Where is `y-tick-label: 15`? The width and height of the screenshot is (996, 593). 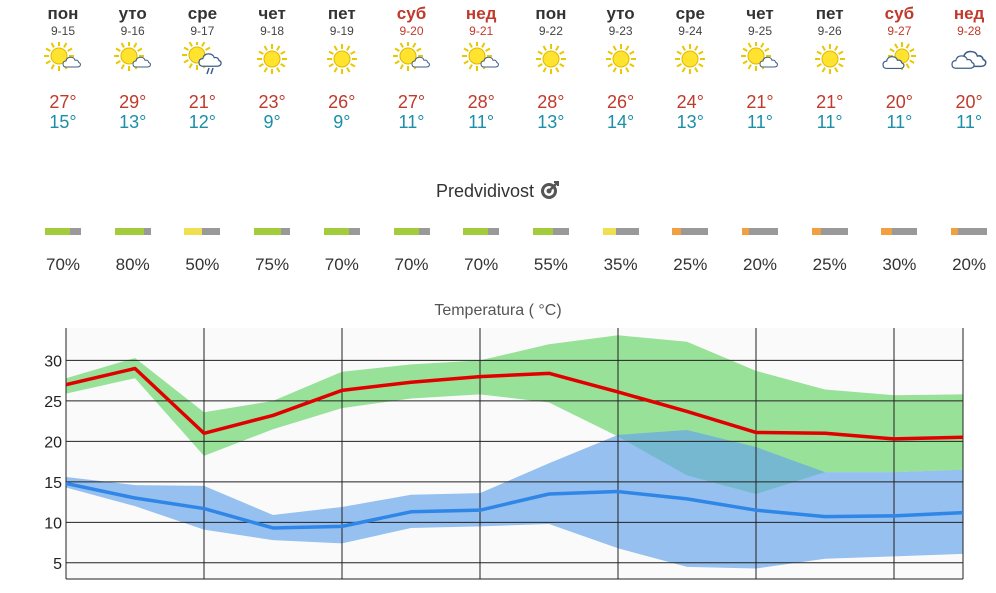
y-tick-label: 15 is located at coordinates (53, 483).